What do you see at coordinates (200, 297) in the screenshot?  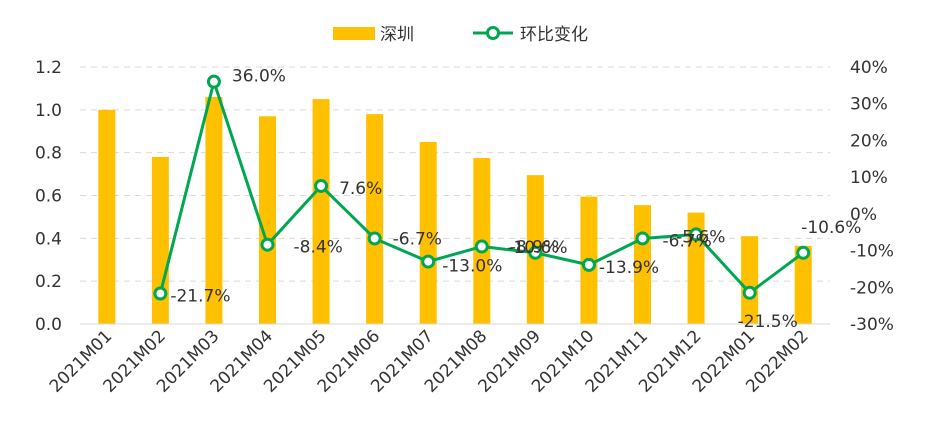 I see `line-data-label: -21.7%` at bounding box center [200, 297].